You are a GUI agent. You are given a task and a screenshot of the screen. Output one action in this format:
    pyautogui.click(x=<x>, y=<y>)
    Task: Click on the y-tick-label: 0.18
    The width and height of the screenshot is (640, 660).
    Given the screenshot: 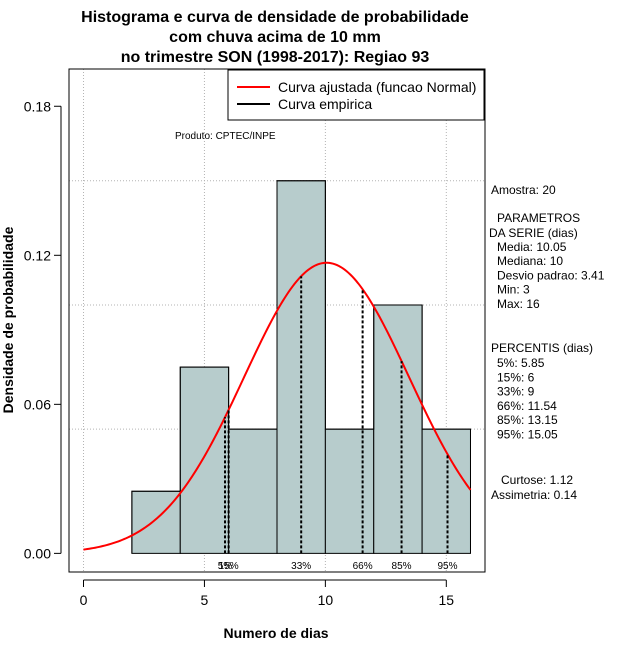 What is the action you would take?
    pyautogui.click(x=37, y=106)
    